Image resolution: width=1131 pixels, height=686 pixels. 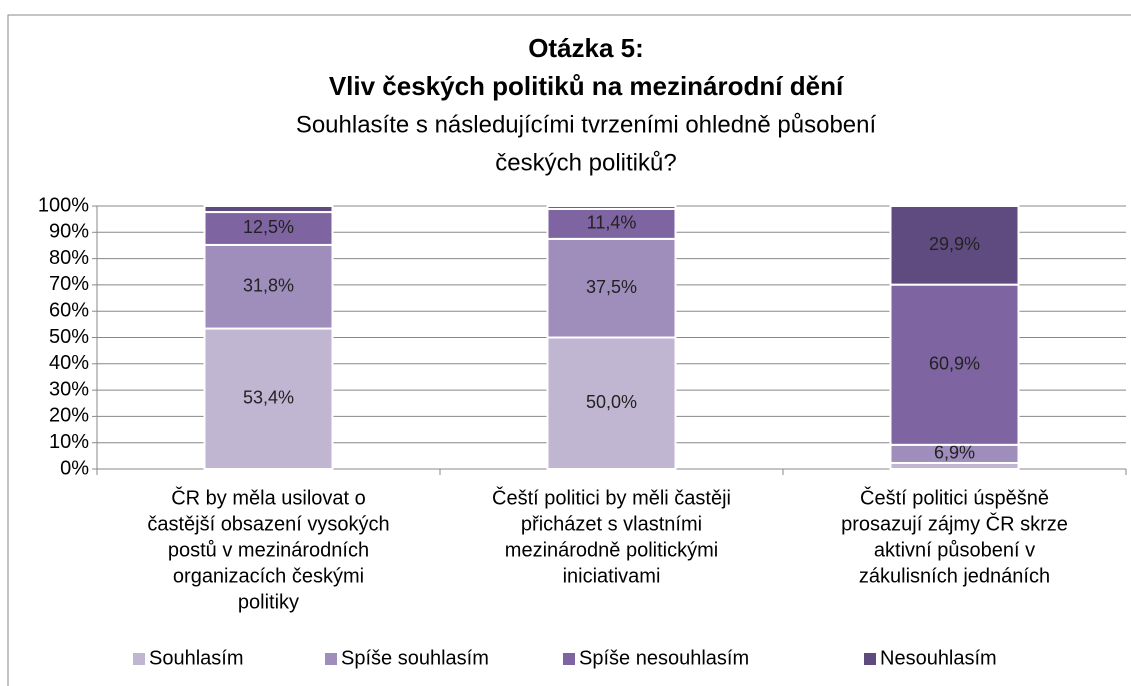 I want to click on data-label: 50,0%, so click(x=611, y=402).